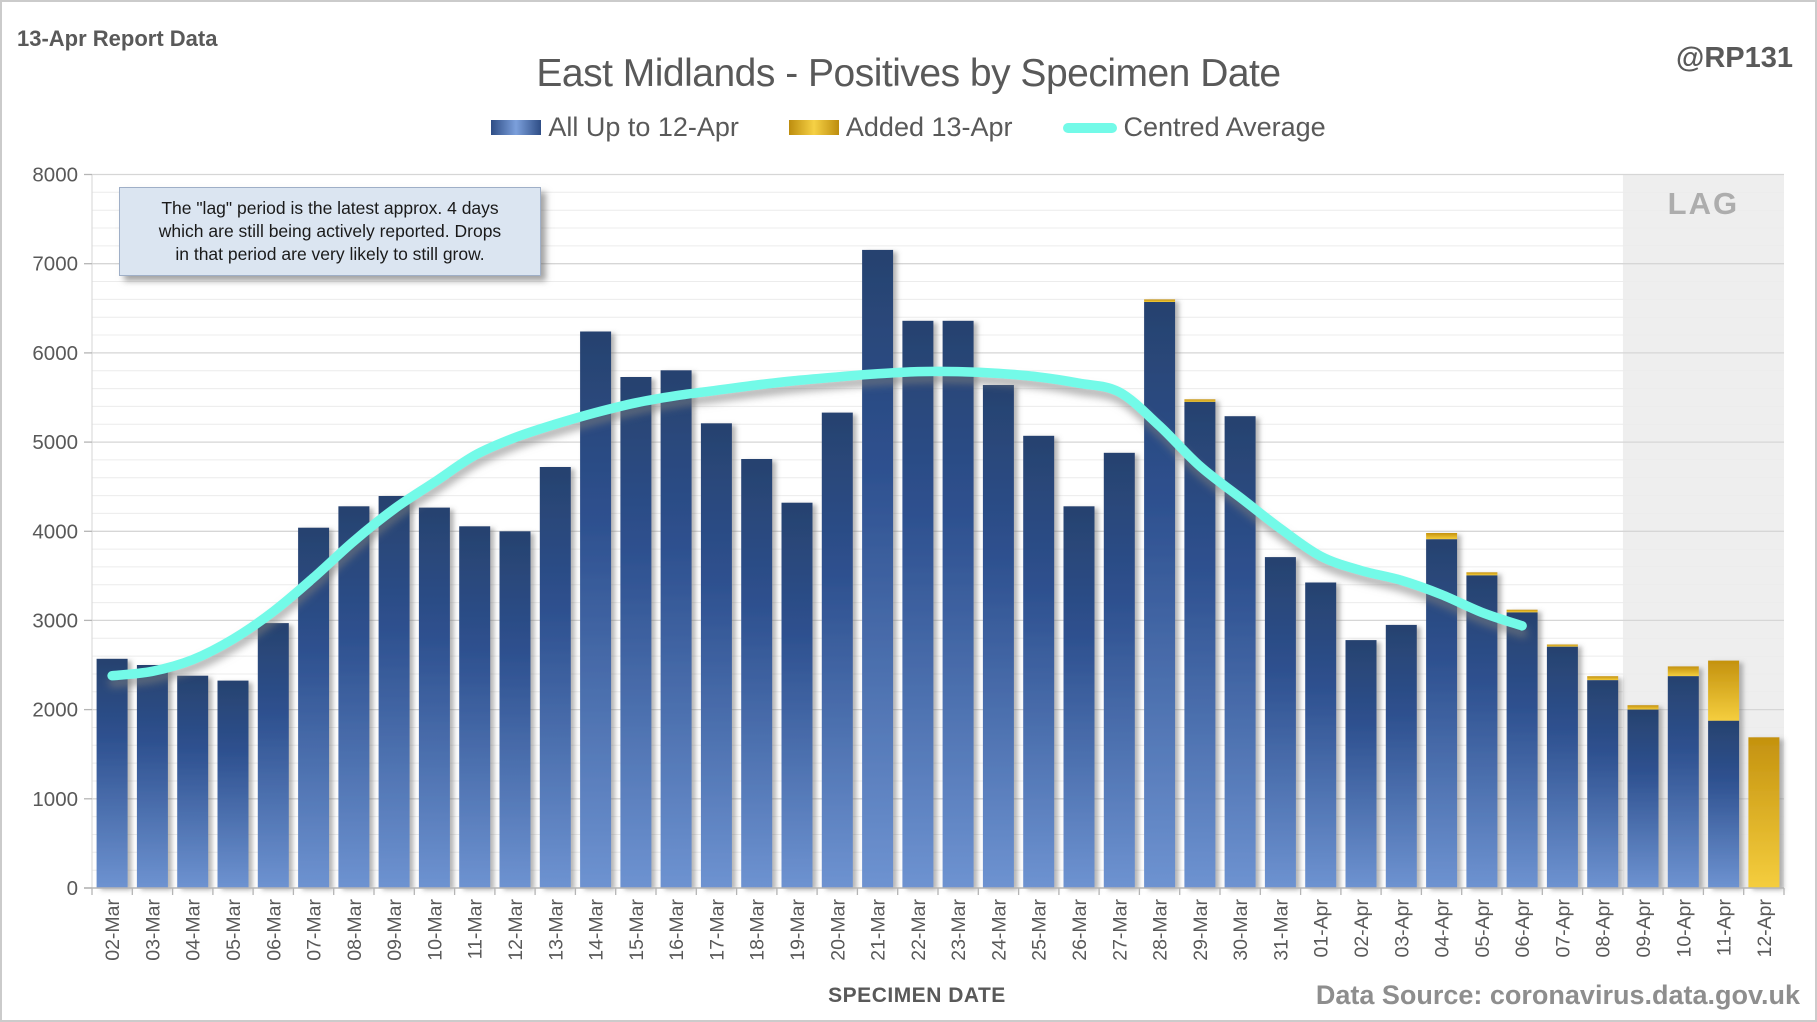 This screenshot has height=1022, width=1817. I want to click on bar-06-Mar, so click(273, 755).